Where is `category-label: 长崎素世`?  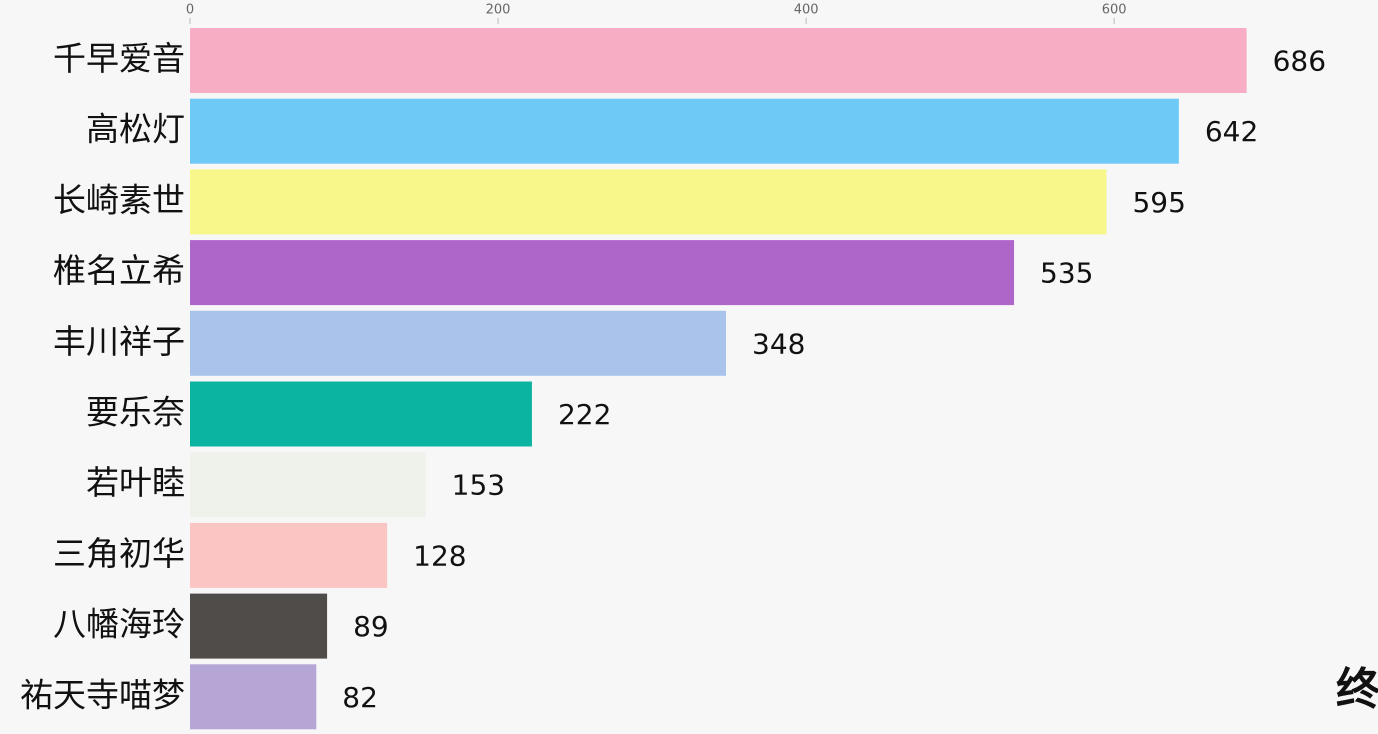
category-label: 长崎素世 is located at coordinates (119, 199).